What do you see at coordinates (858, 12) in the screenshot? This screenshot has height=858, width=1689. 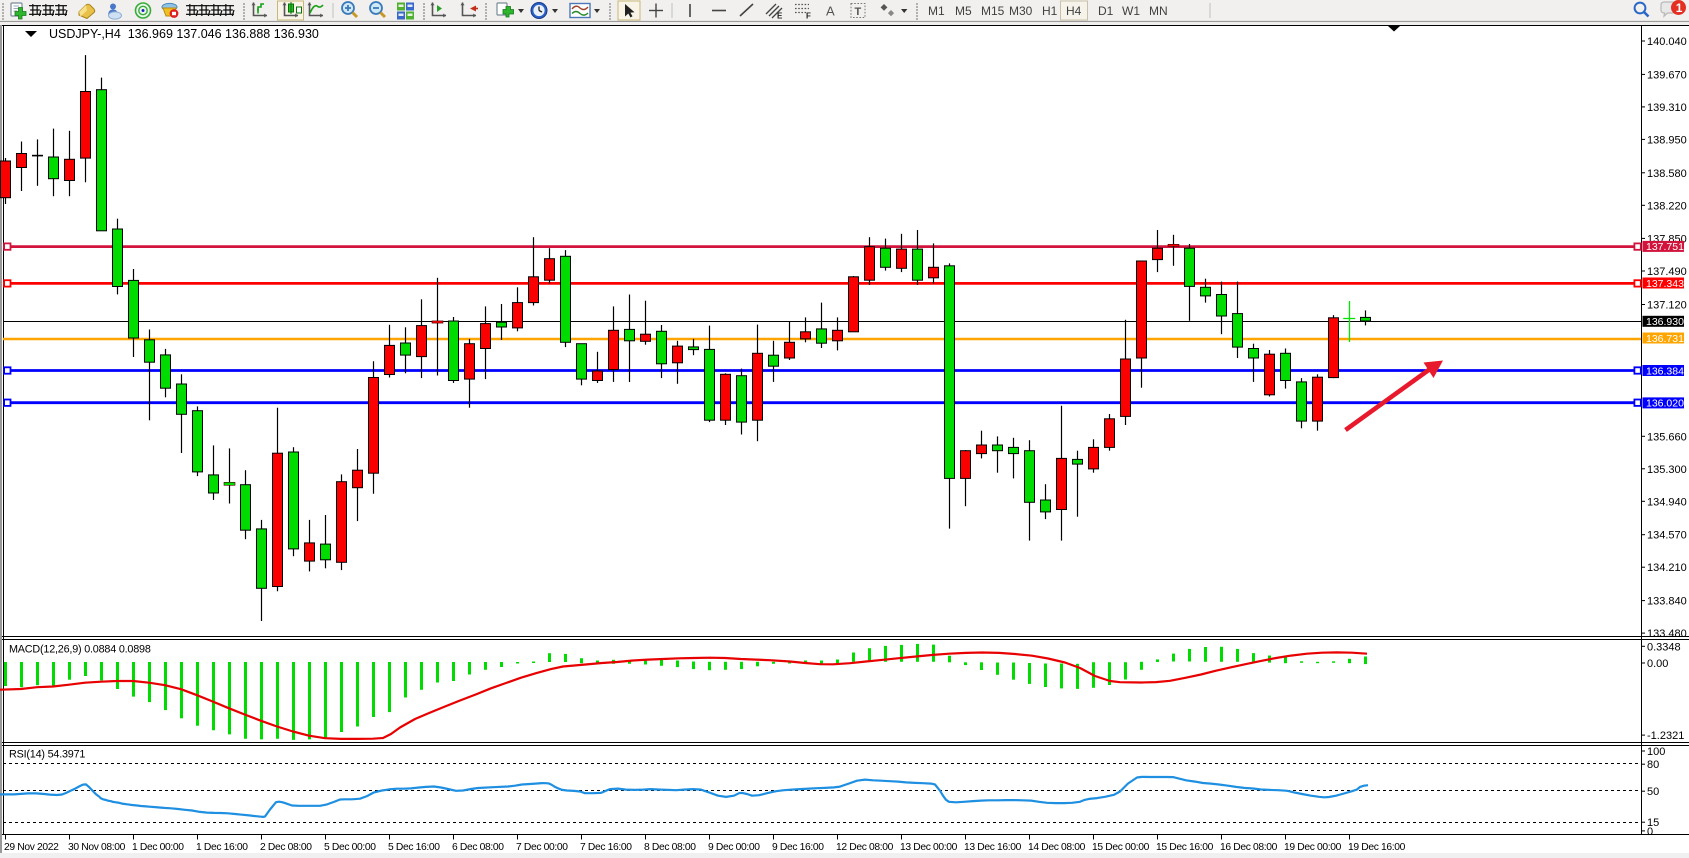 I see `svg-text: T` at bounding box center [858, 12].